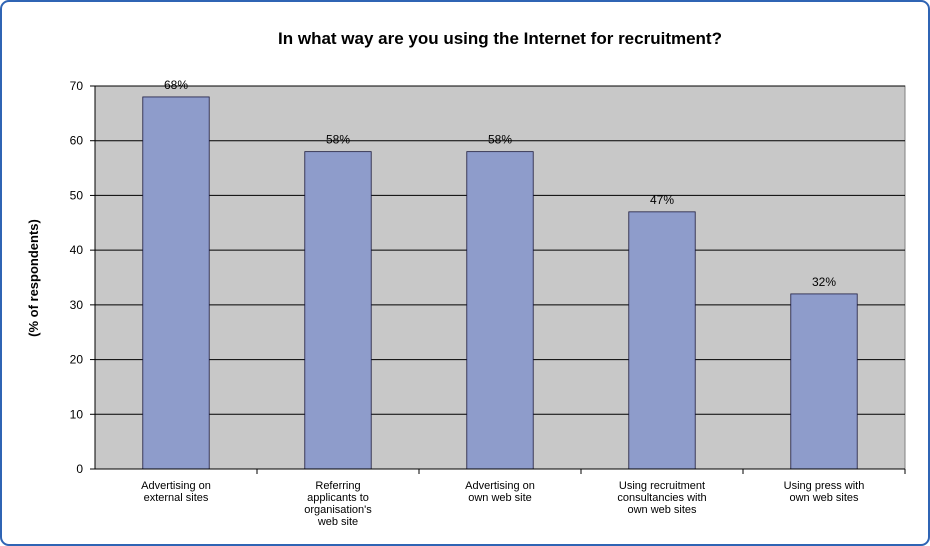 This screenshot has width=930, height=546. Describe the element at coordinates (77, 141) in the screenshot. I see `y-tick-label: 60` at that location.